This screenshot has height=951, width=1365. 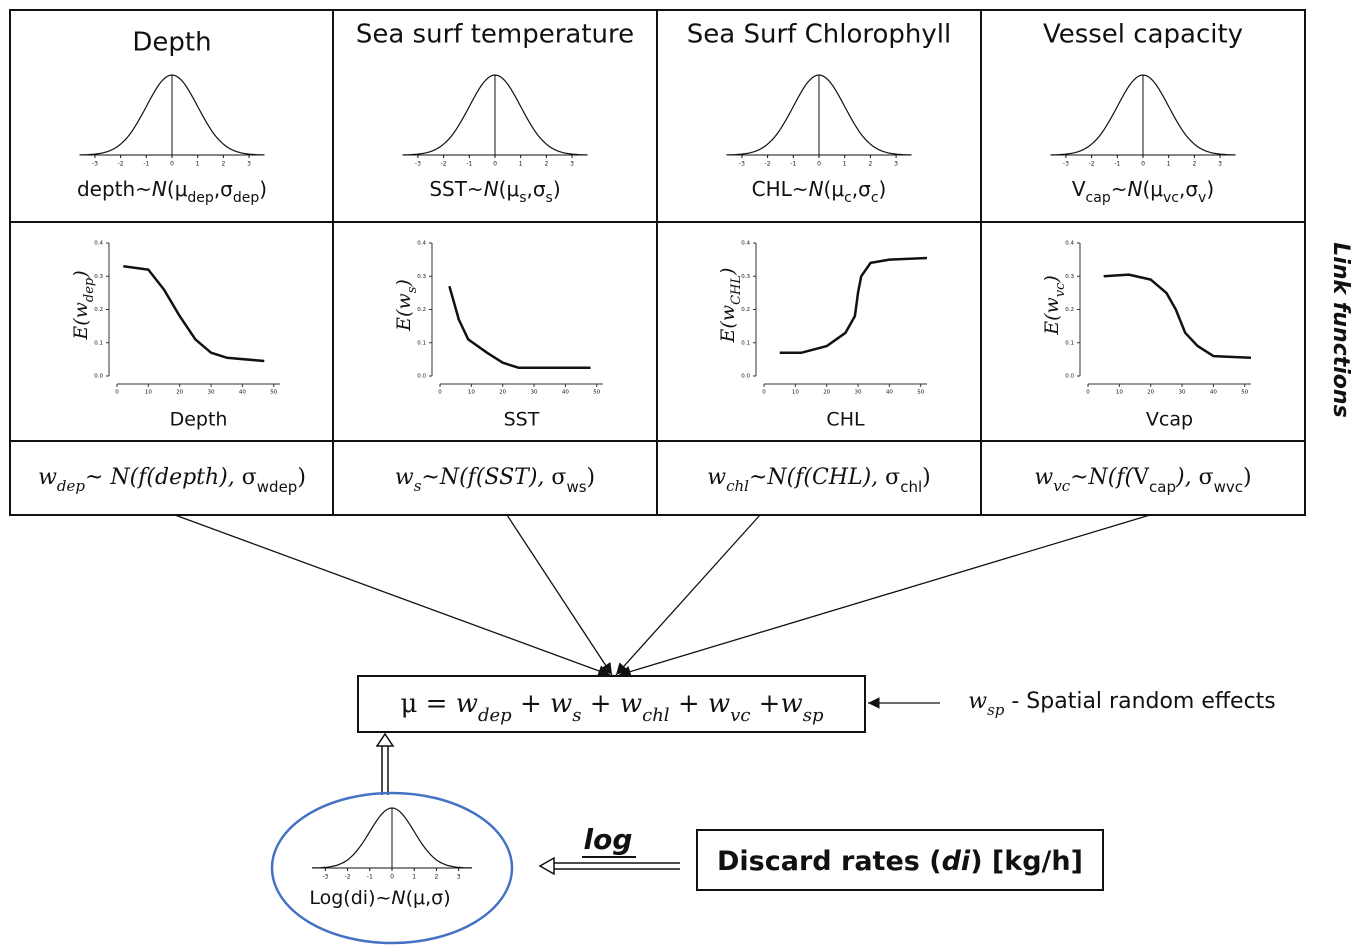 I want to click on text-segment: ~N(f(CHL),, so click(x=817, y=477).